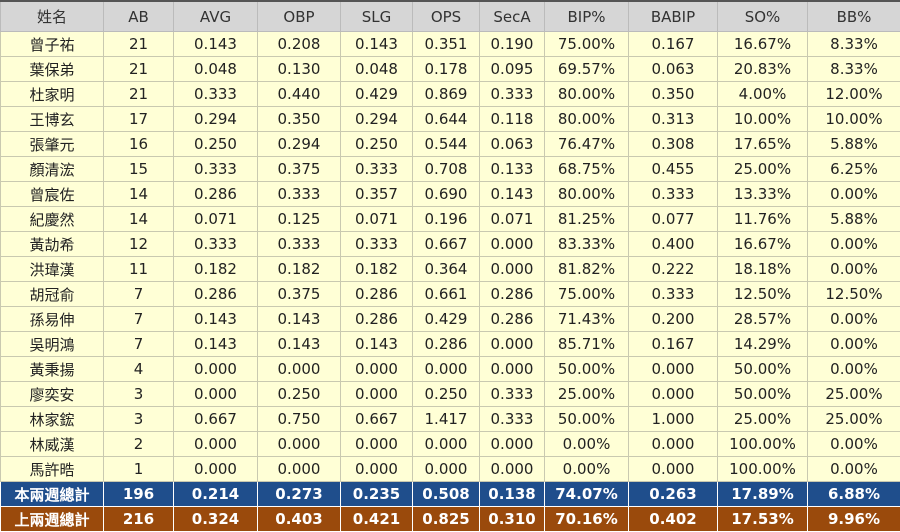 The width and height of the screenshot is (900, 532). What do you see at coordinates (446, 94) in the screenshot?
I see `stat-cell: 0.869` at bounding box center [446, 94].